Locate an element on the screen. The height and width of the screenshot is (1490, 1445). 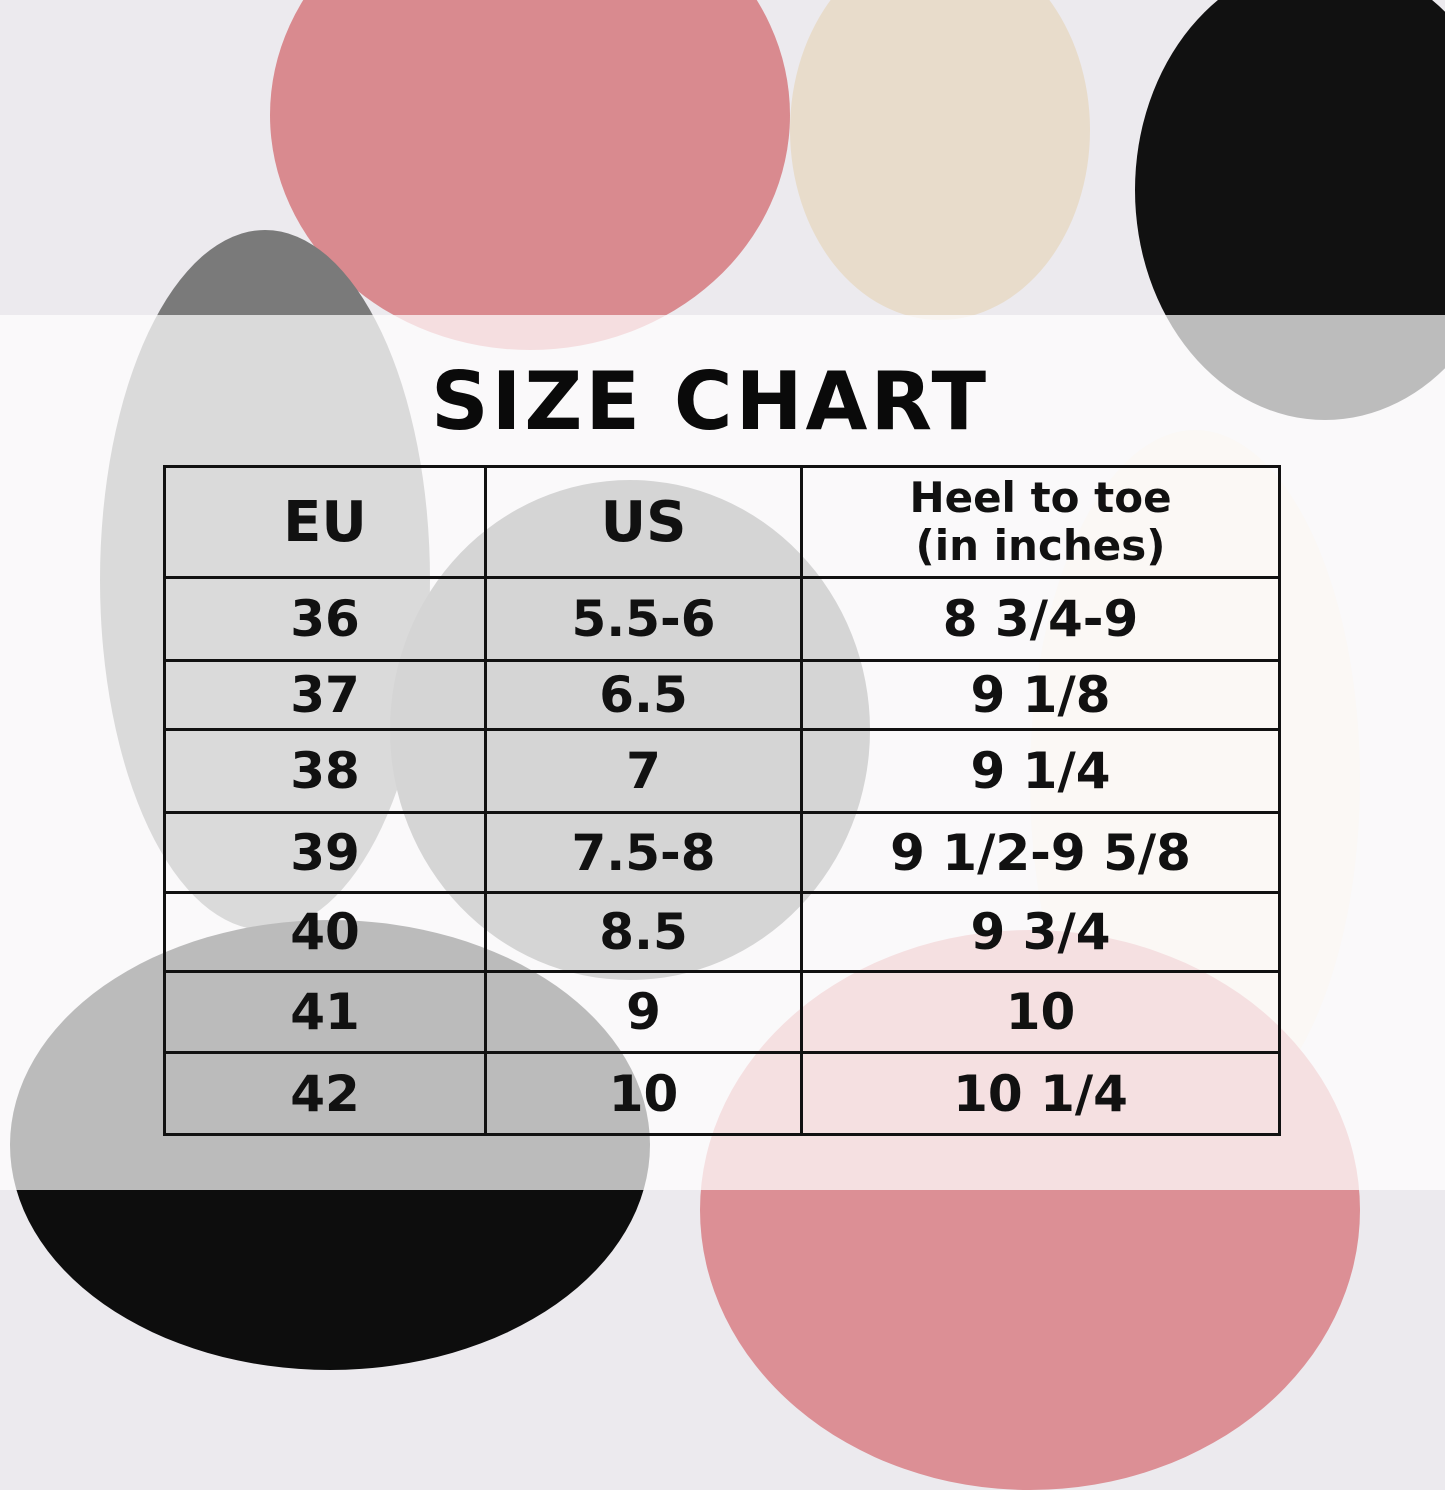
length-cell: 9 3/4 is located at coordinates (1040, 932).